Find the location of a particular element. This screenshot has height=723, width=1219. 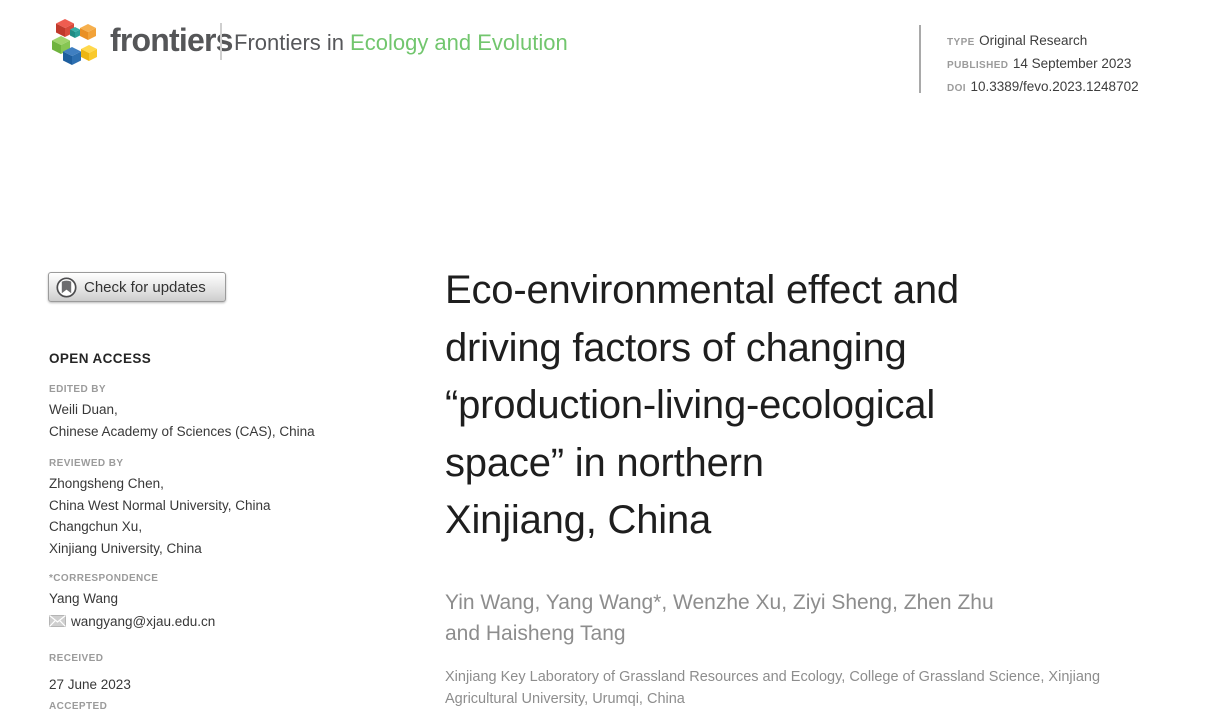

reviewer-affiliation: Xinjiang University, China is located at coordinates (125, 548).